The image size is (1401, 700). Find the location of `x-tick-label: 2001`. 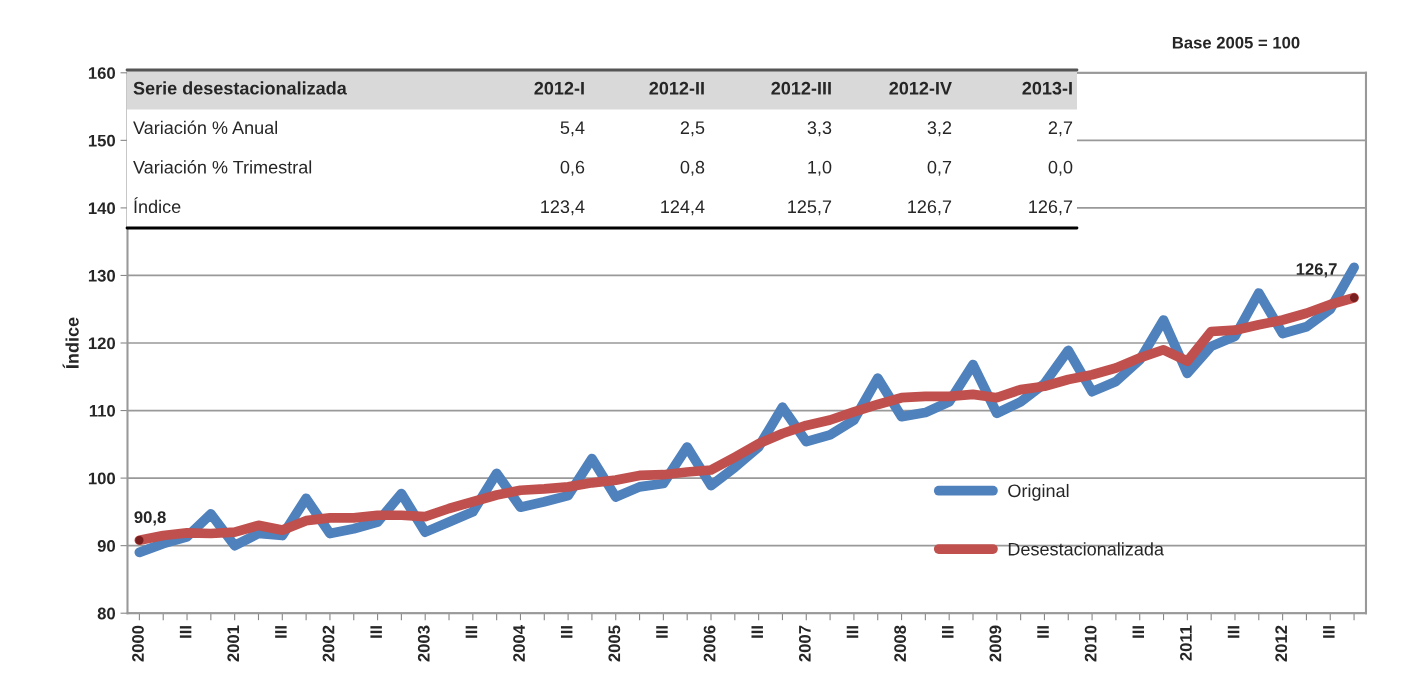

x-tick-label: 2001 is located at coordinates (233, 643).